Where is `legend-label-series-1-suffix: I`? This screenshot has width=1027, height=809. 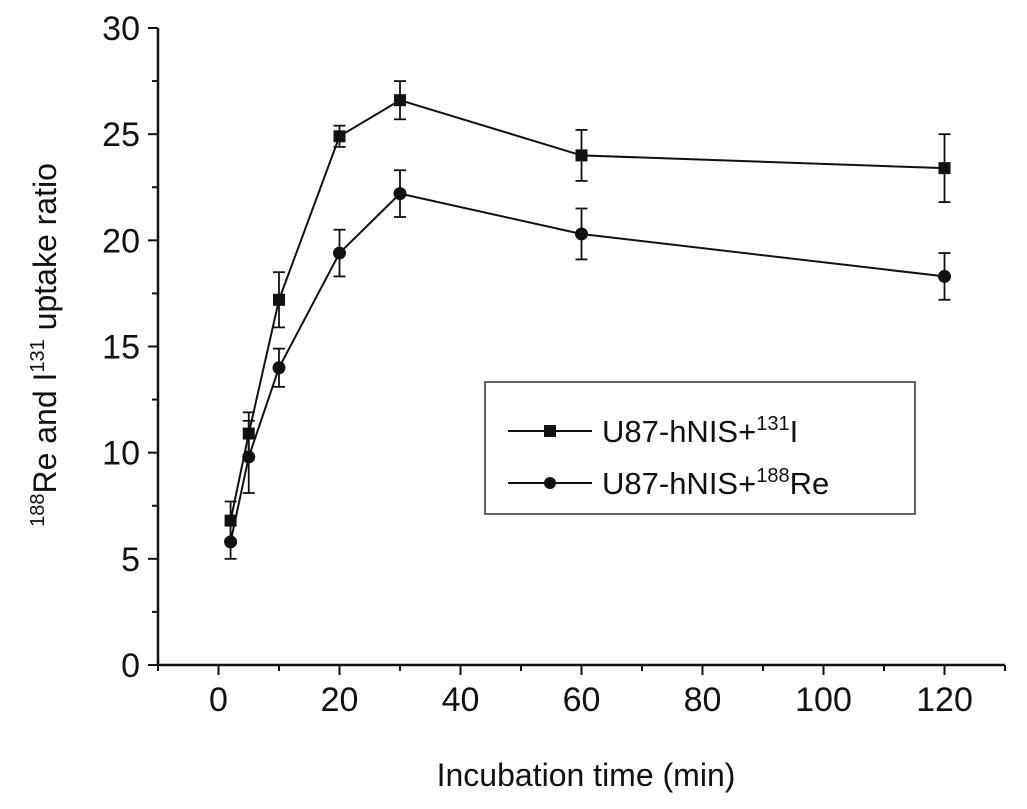 legend-label-series-1-suffix: I is located at coordinates (794, 431).